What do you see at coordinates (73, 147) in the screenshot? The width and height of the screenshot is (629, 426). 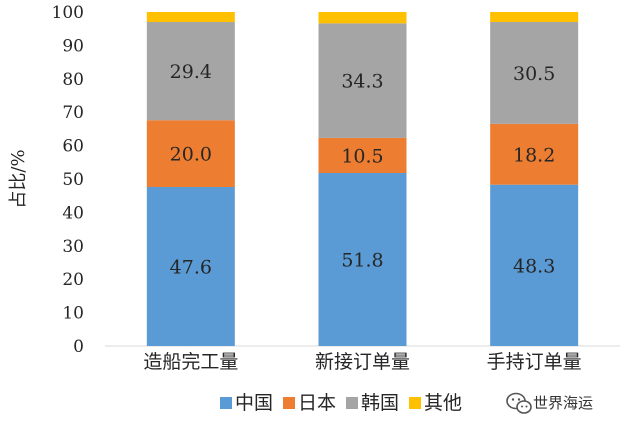 I see `y-tick-label: 60` at bounding box center [73, 147].